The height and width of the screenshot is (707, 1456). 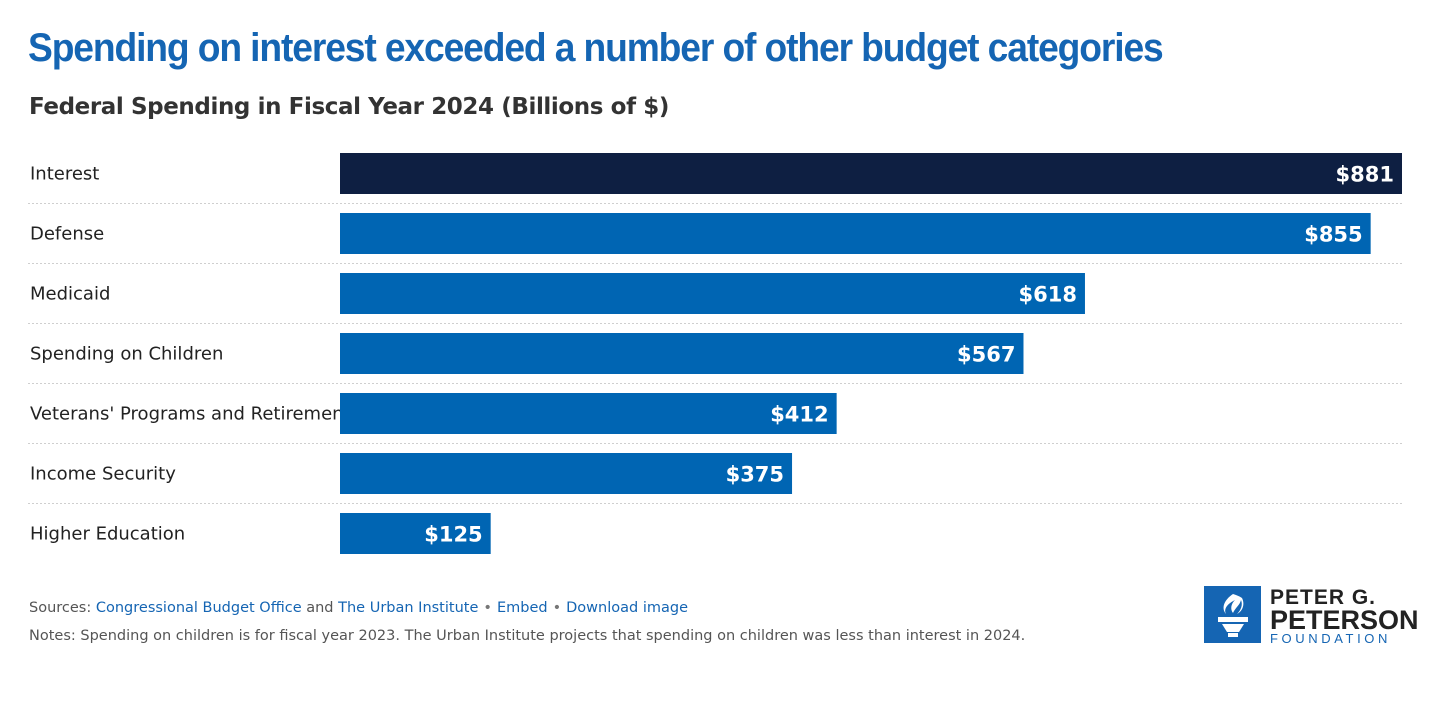 What do you see at coordinates (1333, 235) in the screenshot?
I see `value-label: $855` at bounding box center [1333, 235].